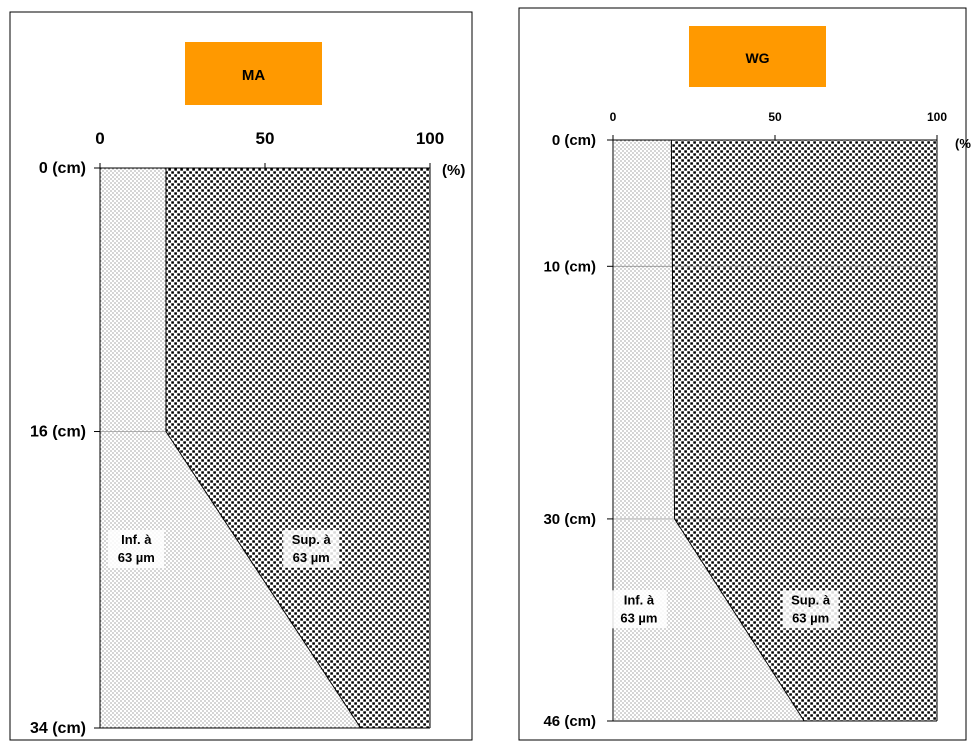 Image resolution: width=976 pixels, height=745 pixels. What do you see at coordinates (569, 721) in the screenshot?
I see `depth-tick-label: 46 (cm)` at bounding box center [569, 721].